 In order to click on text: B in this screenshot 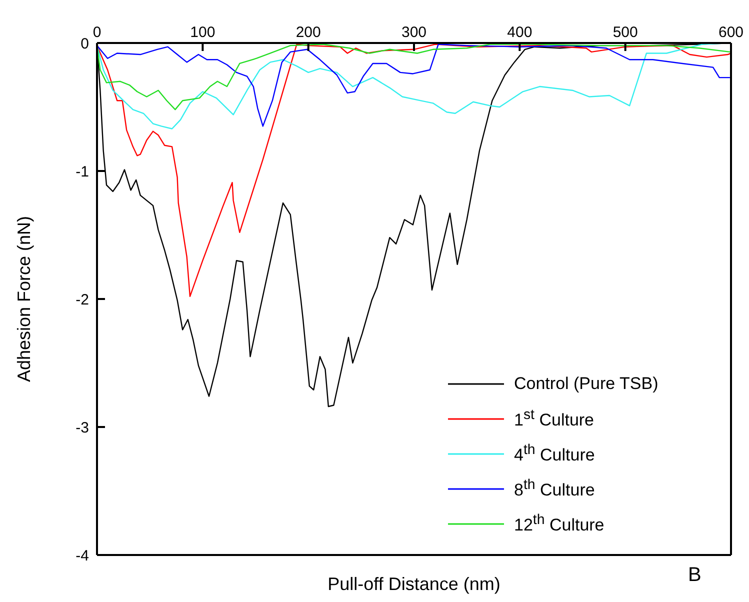, I will do `click(695, 575)`.